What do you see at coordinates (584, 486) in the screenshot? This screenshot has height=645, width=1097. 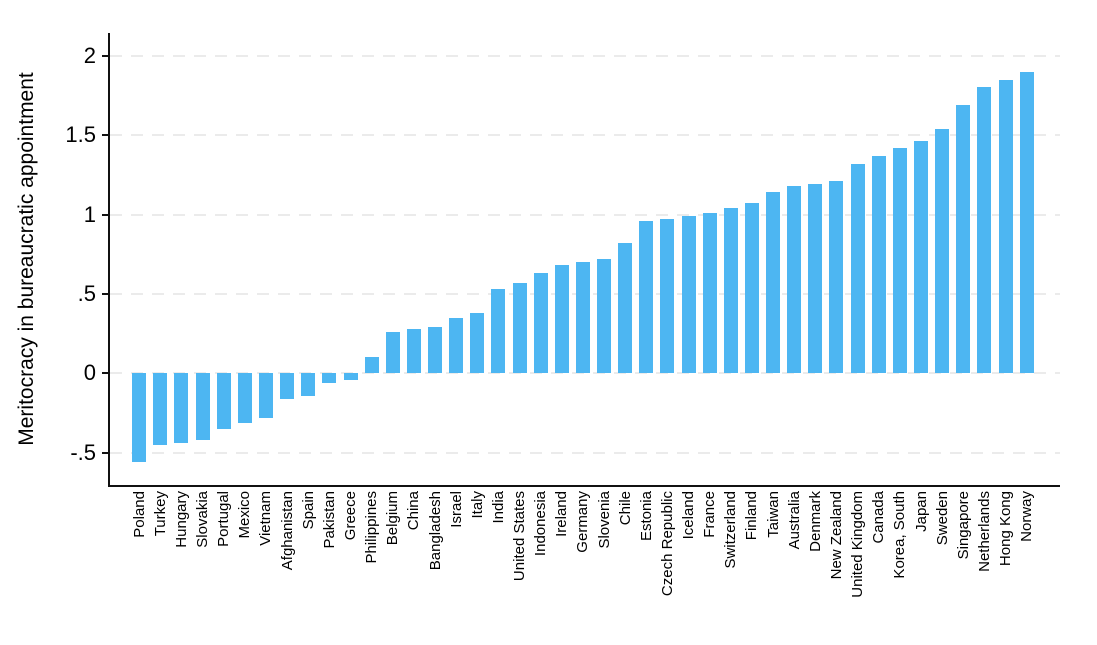 I see `x-axis-line` at bounding box center [584, 486].